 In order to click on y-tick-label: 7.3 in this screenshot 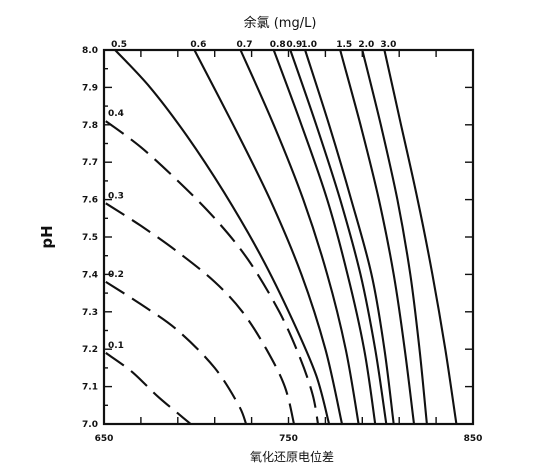, I will do `click(90, 313)`.